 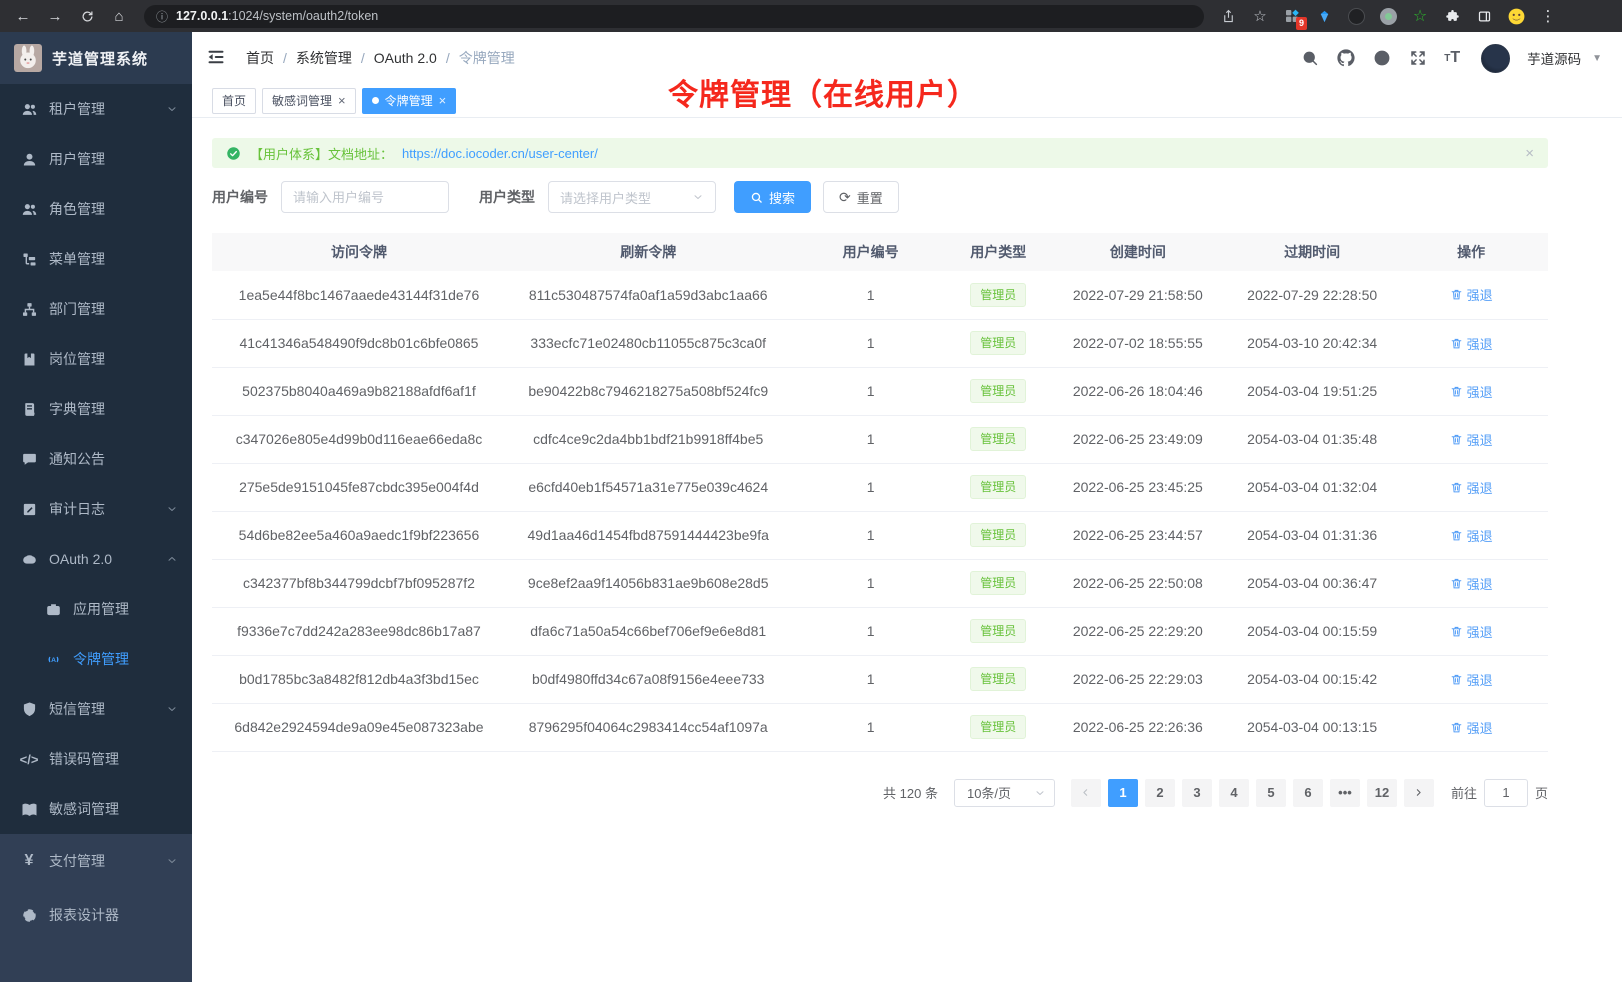 I want to click on reset-button: ⟳ 重置, so click(x=861, y=197).